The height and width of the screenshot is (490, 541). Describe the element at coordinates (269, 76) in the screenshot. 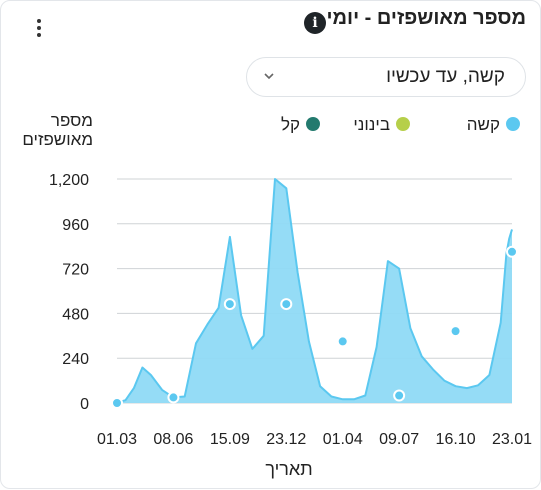

I see `chevron-down-icon` at that location.